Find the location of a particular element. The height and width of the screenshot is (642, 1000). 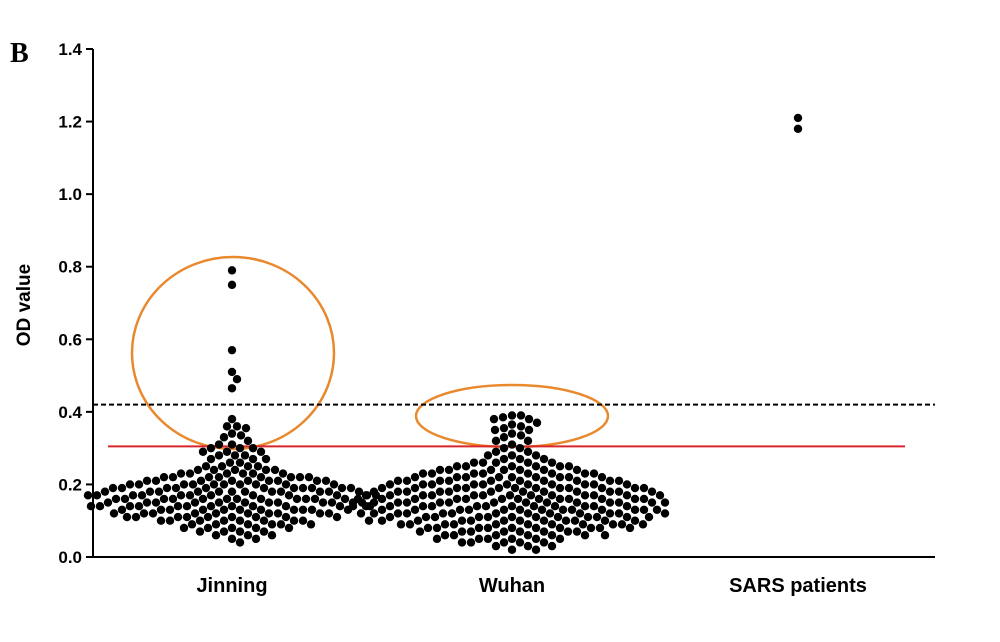

highlight-ellipse is located at coordinates (233, 353).